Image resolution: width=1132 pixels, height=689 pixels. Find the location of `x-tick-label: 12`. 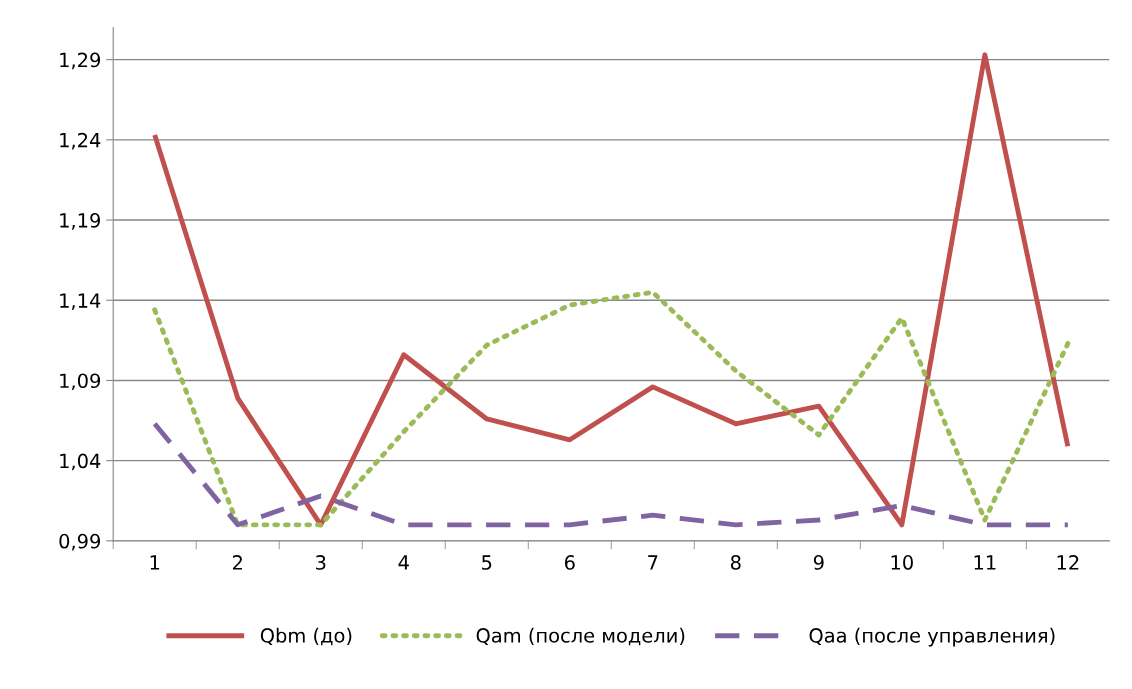

x-tick-label: 12 is located at coordinates (1068, 562).